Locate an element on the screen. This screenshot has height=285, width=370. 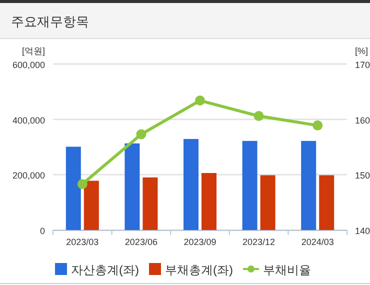
x-tick-label: 2023/09 is located at coordinates (200, 242).